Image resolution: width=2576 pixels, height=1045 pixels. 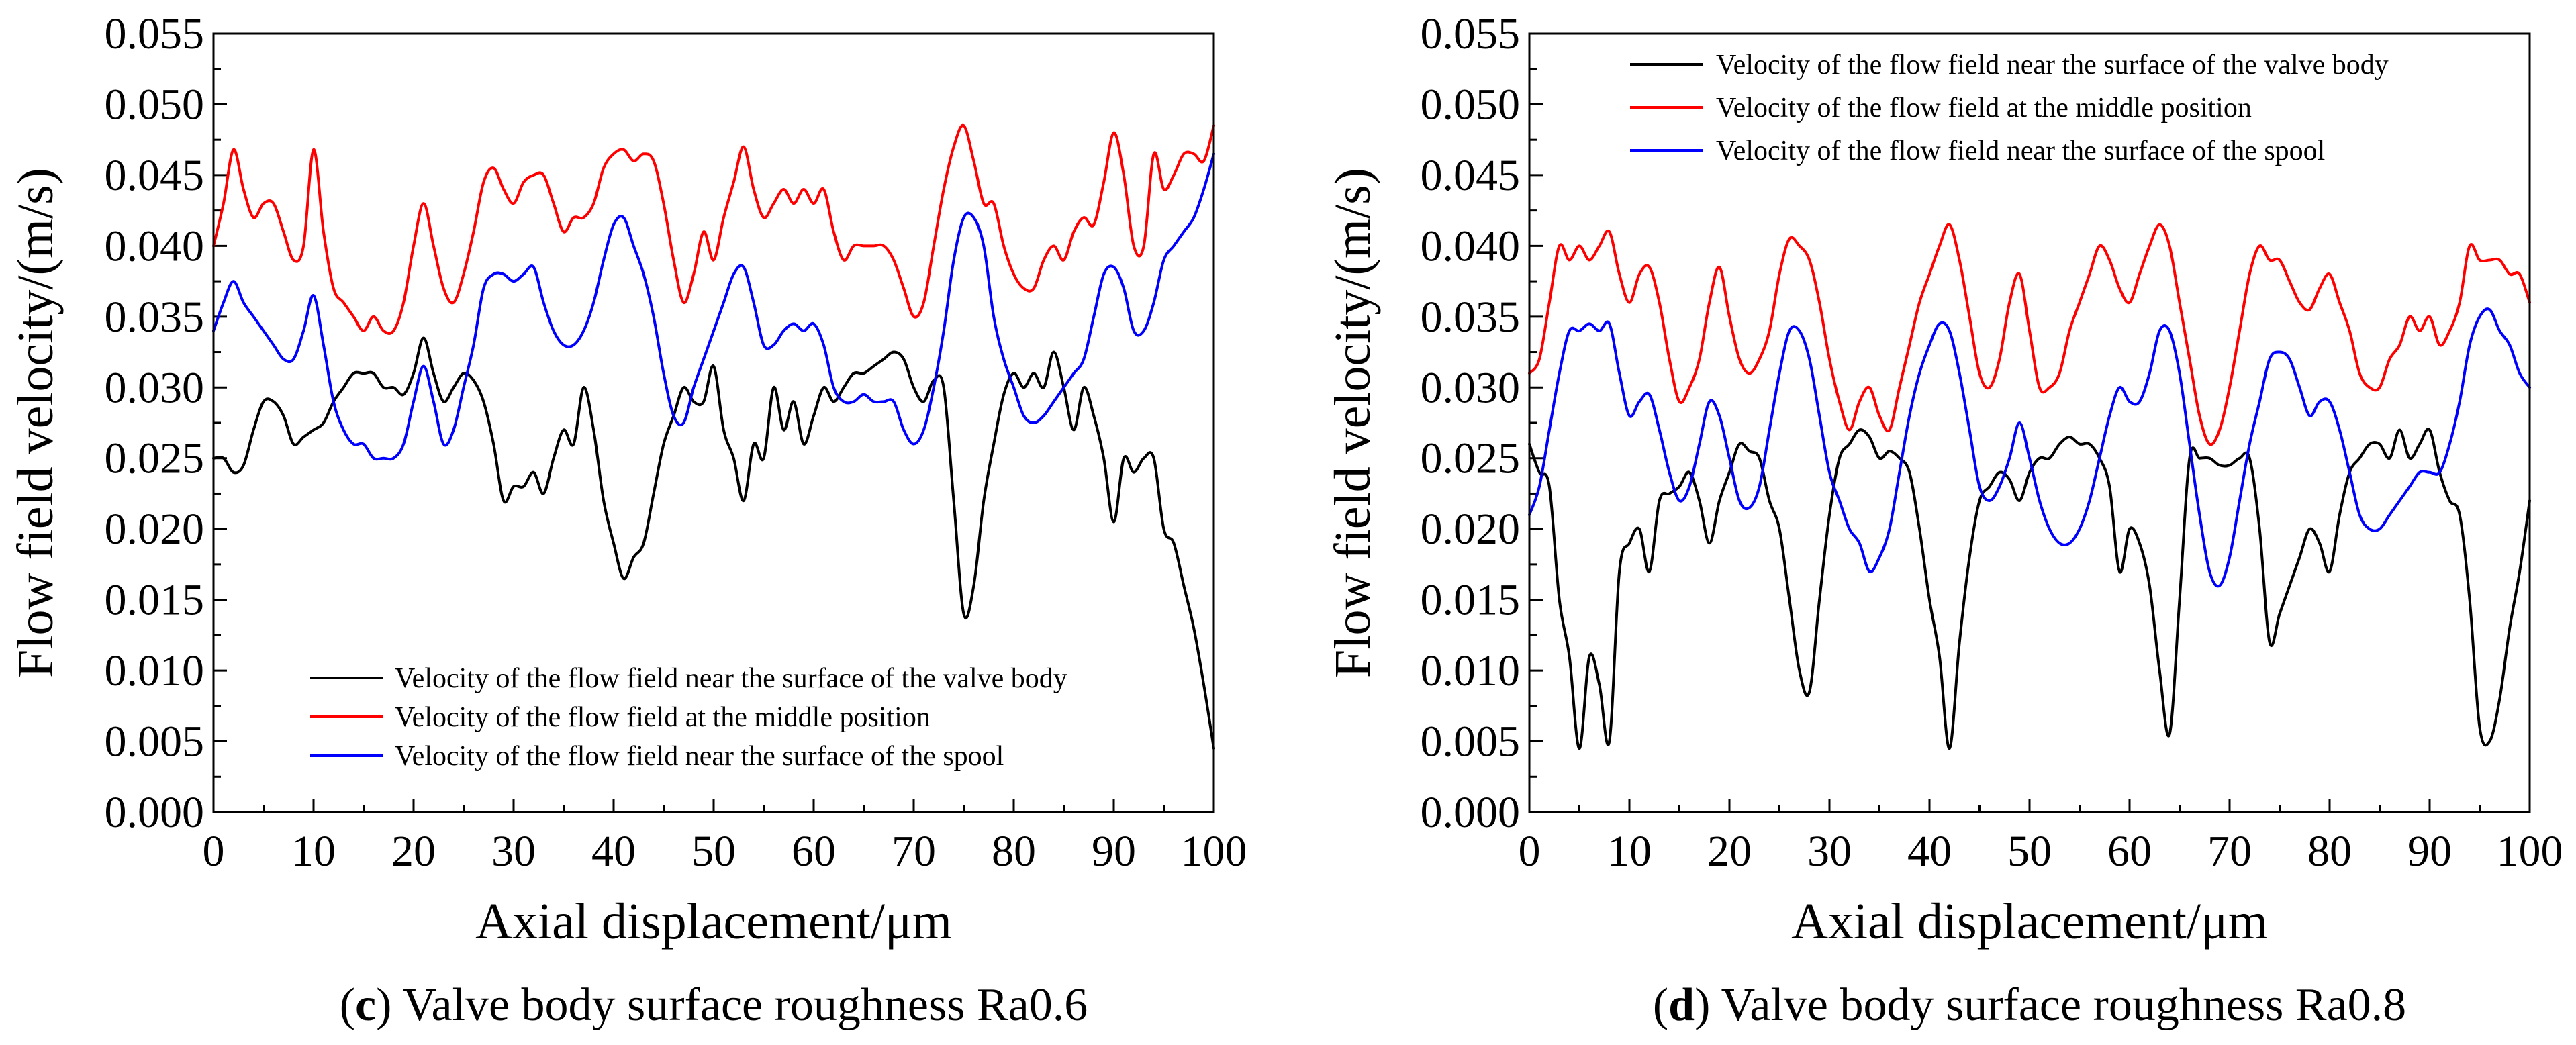 I want to click on chart-d-x-tick-label: 40, so click(x=1929, y=852).